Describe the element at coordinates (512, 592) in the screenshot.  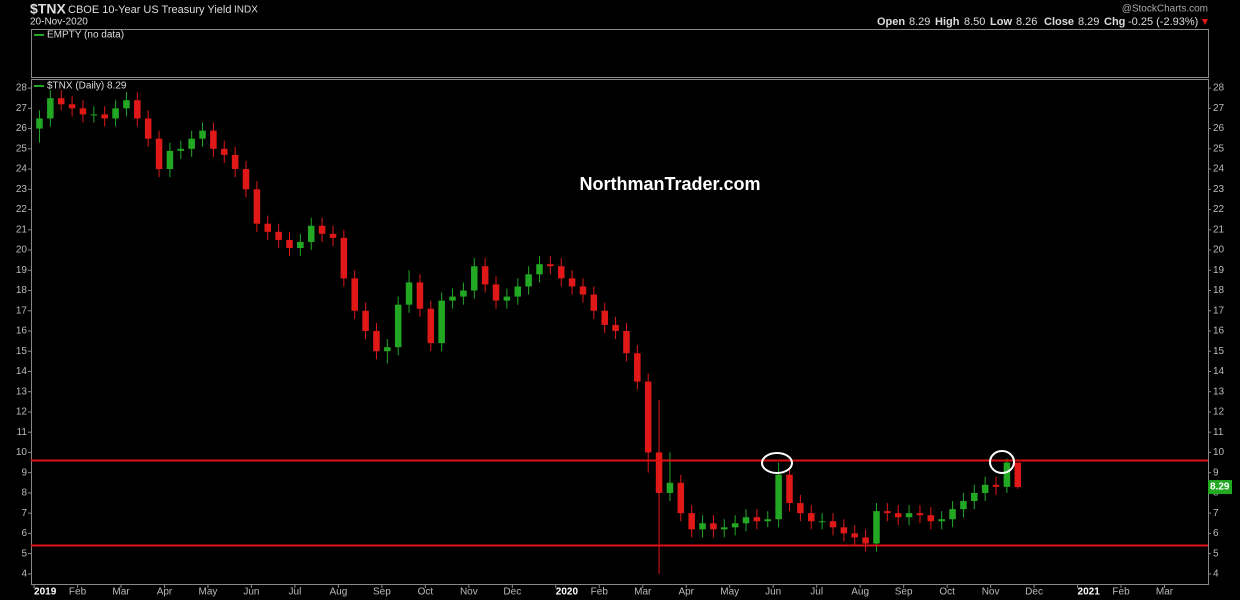
I see `x-tick-label: Dec` at that location.